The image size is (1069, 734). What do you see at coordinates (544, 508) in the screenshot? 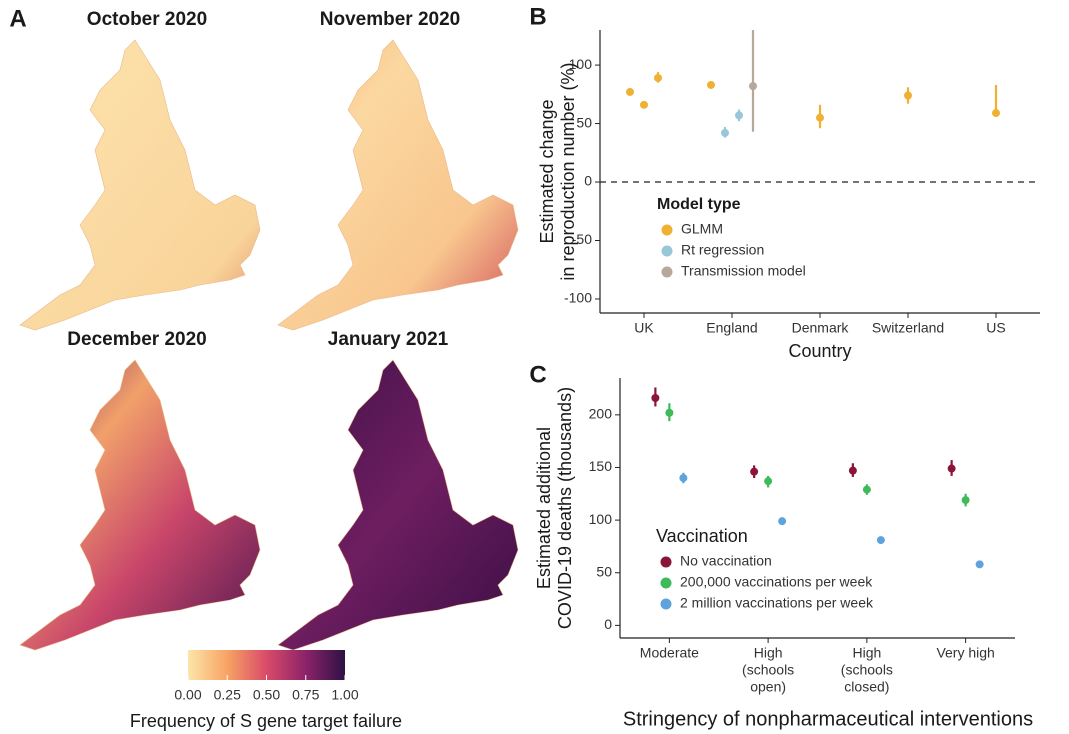
I see `y-axis-label: Estimated additional` at bounding box center [544, 508].